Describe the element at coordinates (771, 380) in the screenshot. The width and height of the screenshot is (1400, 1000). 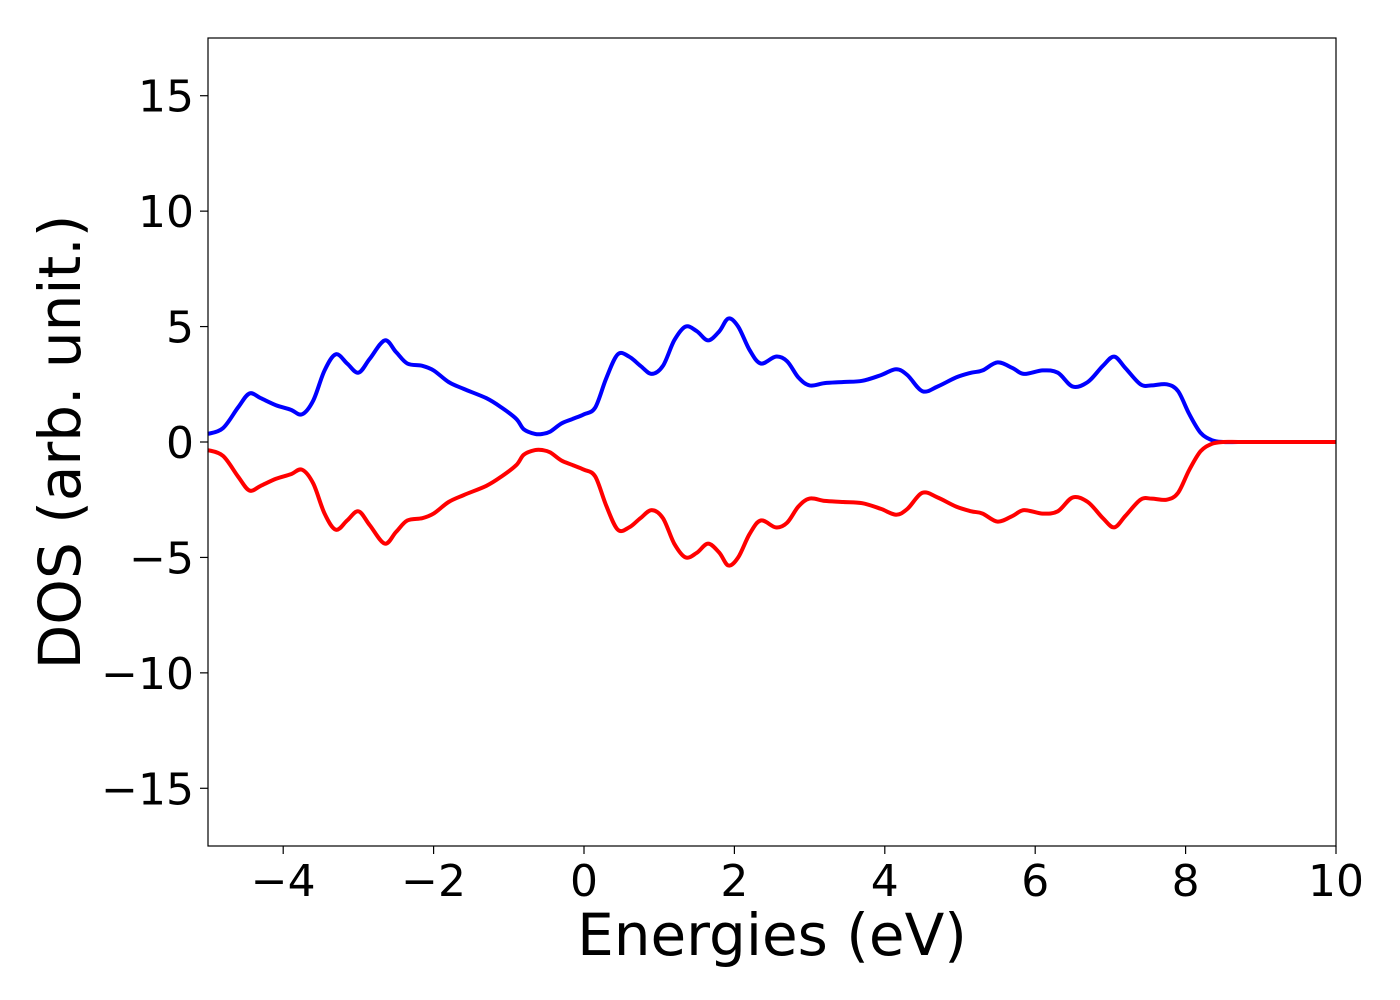
I see `dos-series-line-up` at that location.